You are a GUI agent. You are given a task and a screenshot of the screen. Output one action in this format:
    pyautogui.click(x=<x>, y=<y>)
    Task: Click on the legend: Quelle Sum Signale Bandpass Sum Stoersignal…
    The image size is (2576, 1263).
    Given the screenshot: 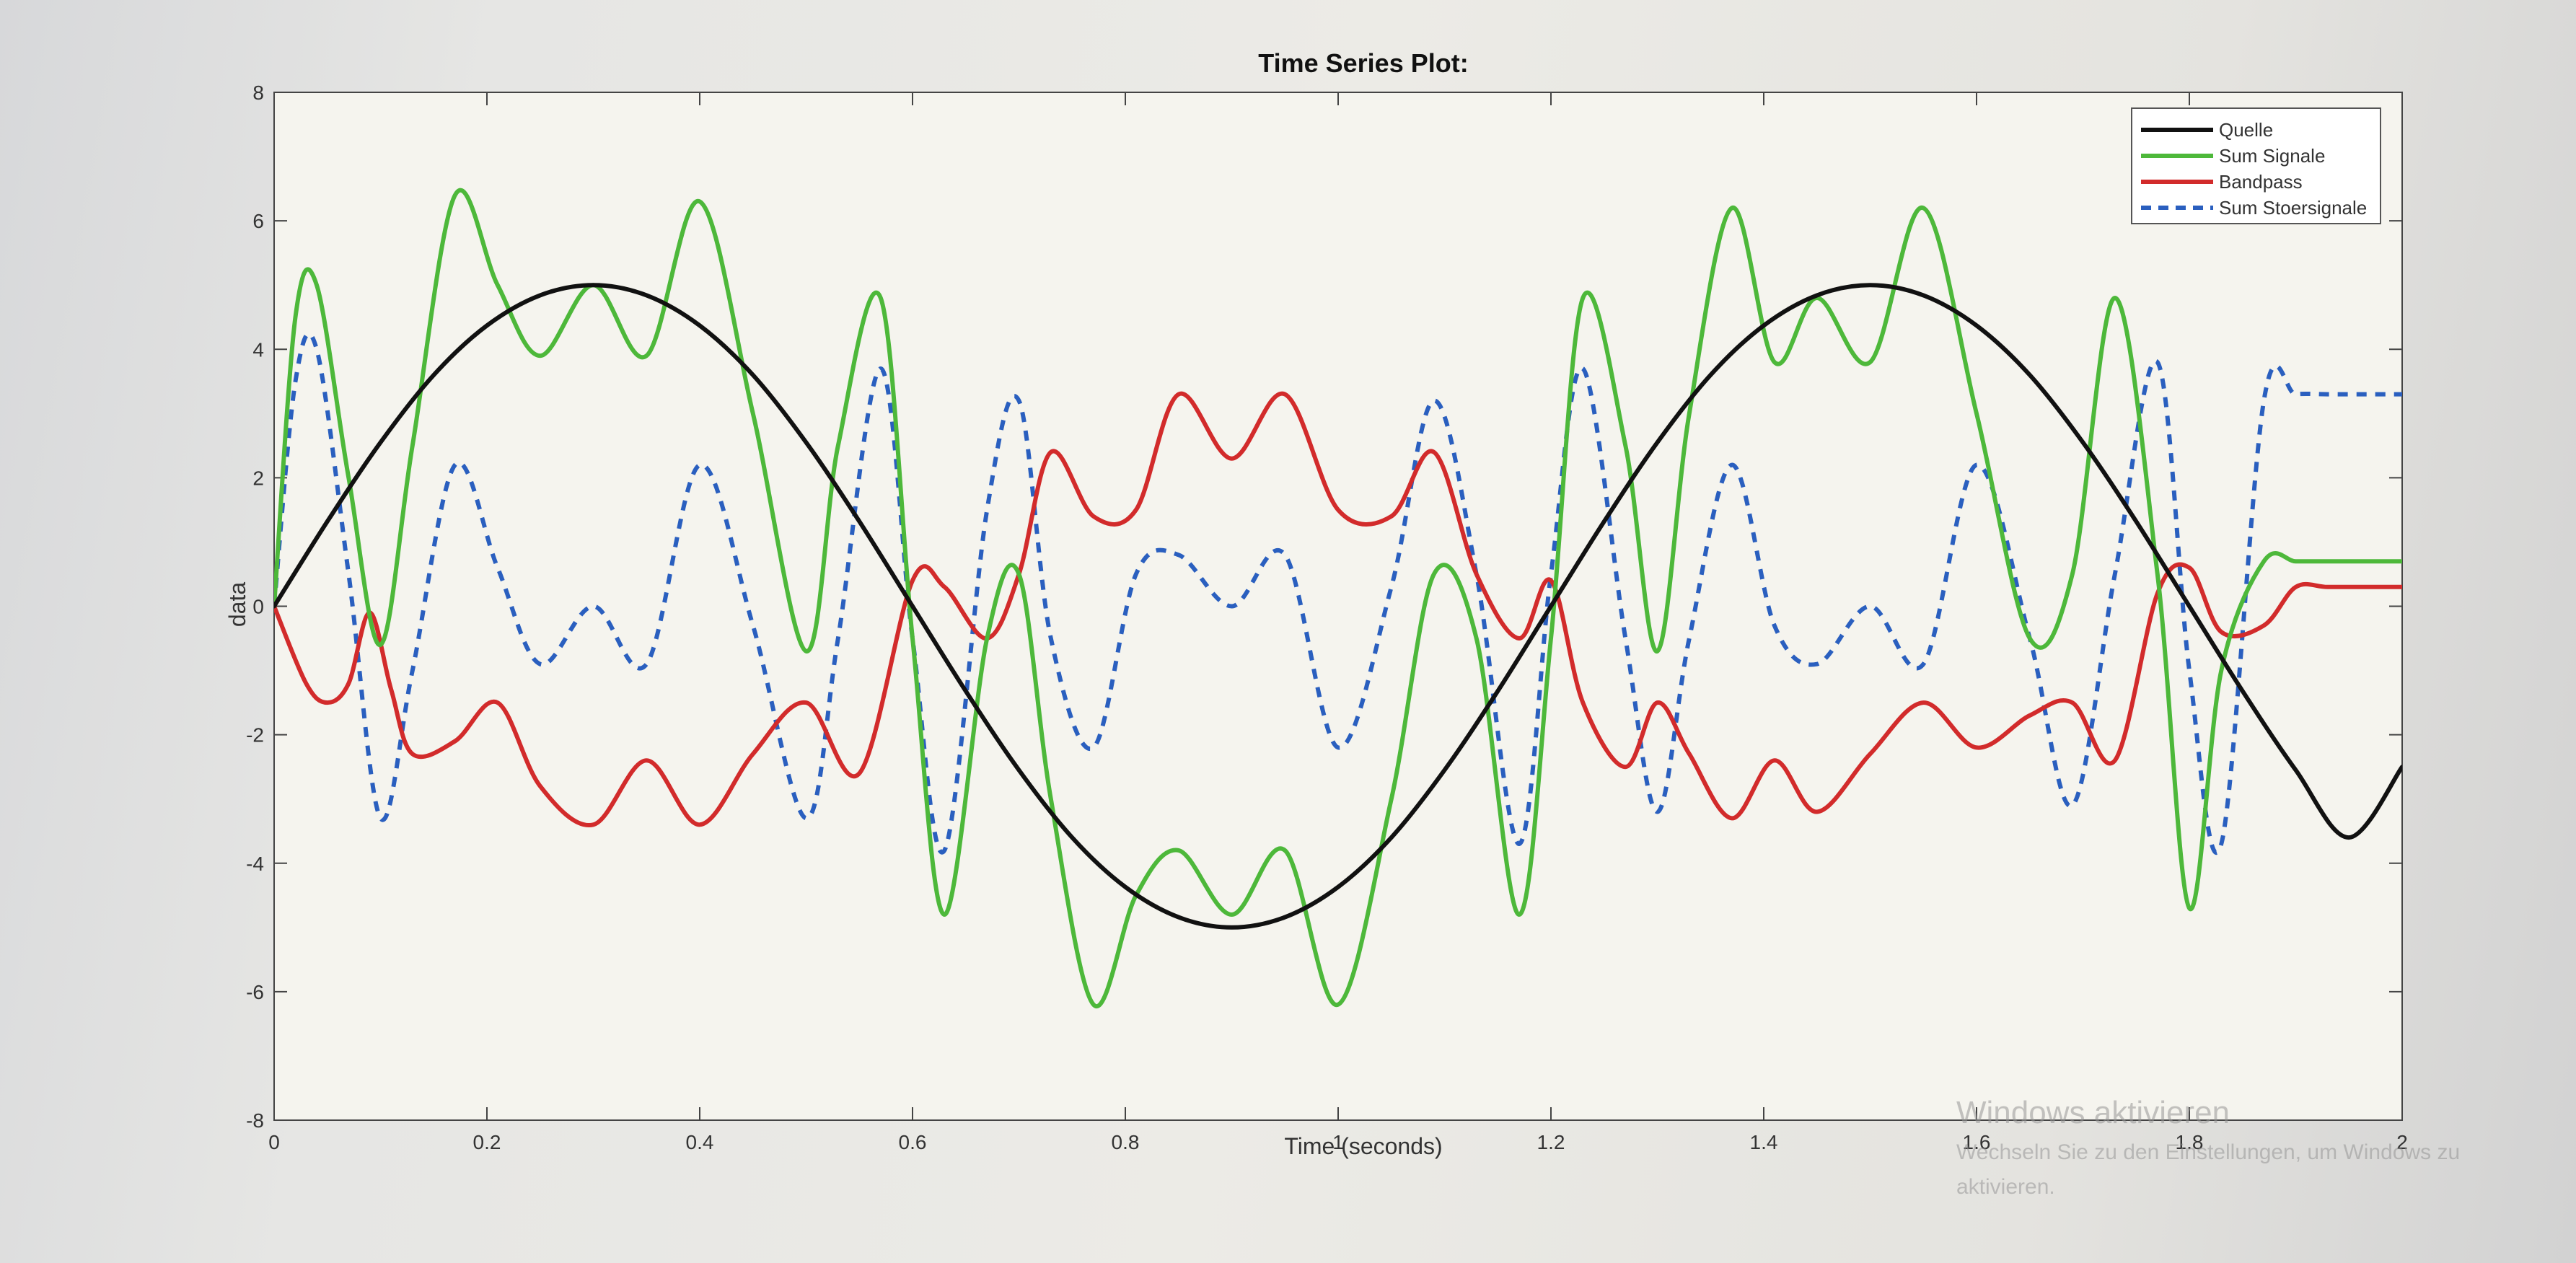 What is the action you would take?
    pyautogui.click(x=2256, y=165)
    